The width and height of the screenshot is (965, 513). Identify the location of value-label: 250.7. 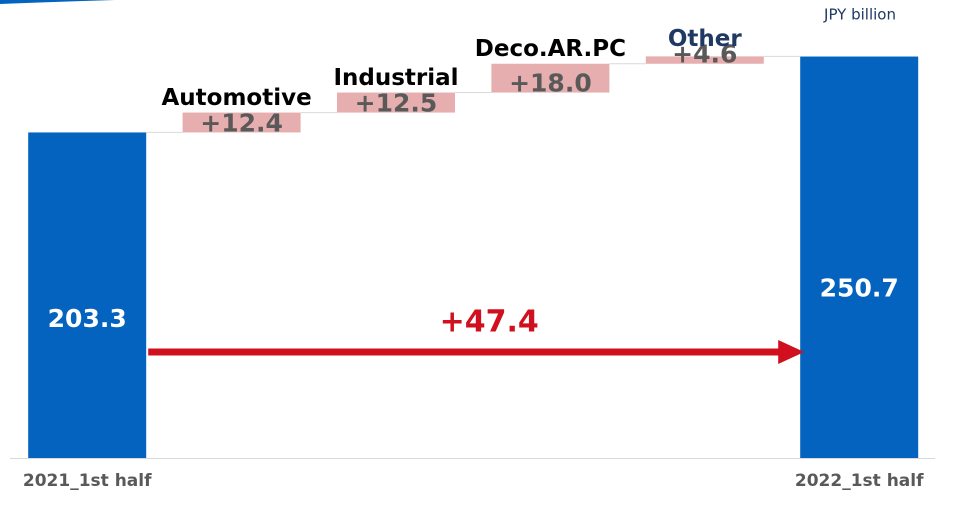
(859, 287).